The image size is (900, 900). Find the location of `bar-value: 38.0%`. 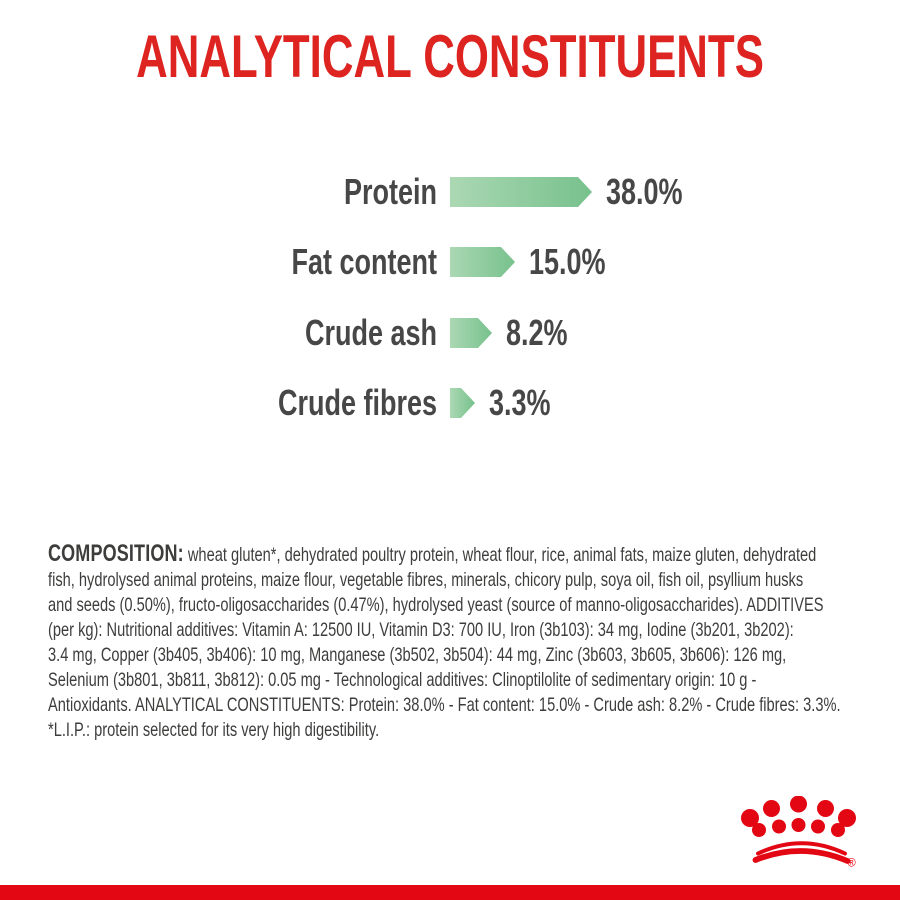

bar-value: 38.0% is located at coordinates (644, 191).